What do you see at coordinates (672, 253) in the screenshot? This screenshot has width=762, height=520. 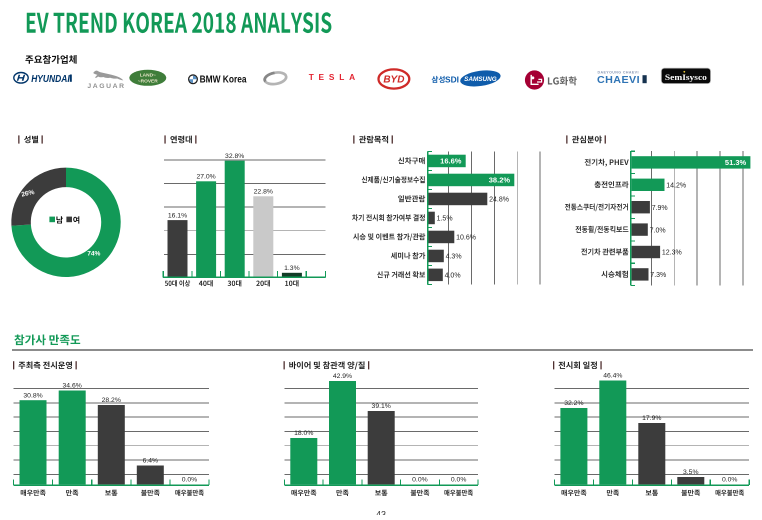 I see `svg-text: 12.3%` at bounding box center [672, 253].